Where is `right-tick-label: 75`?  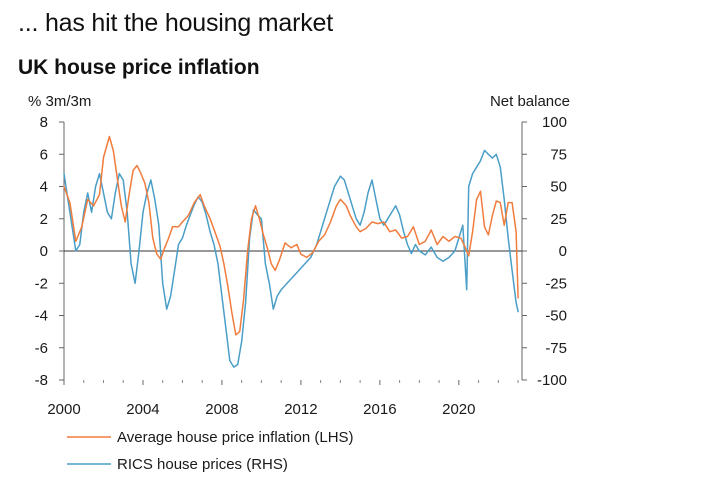
right-tick-label: 75 is located at coordinates (558, 154).